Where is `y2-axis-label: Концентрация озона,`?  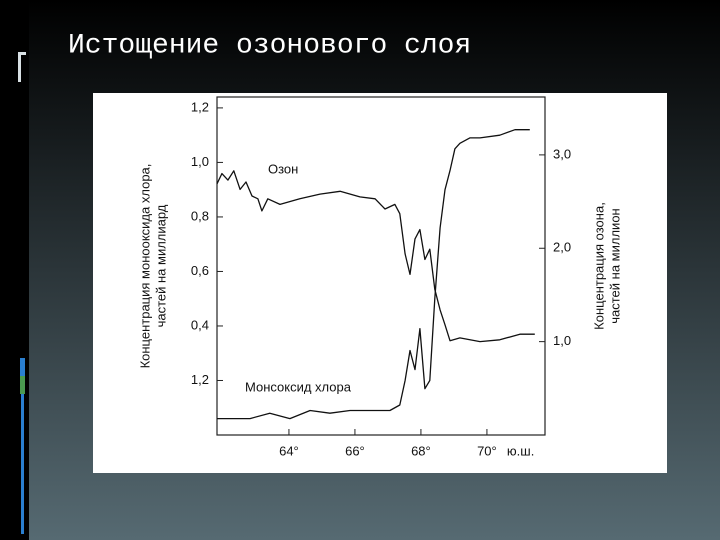
y2-axis-label: Концентрация озона, is located at coordinates (598, 266).